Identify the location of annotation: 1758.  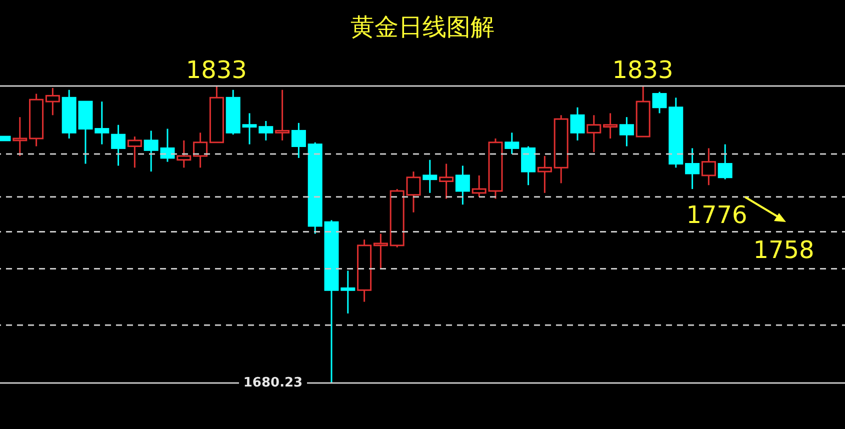
(783, 250).